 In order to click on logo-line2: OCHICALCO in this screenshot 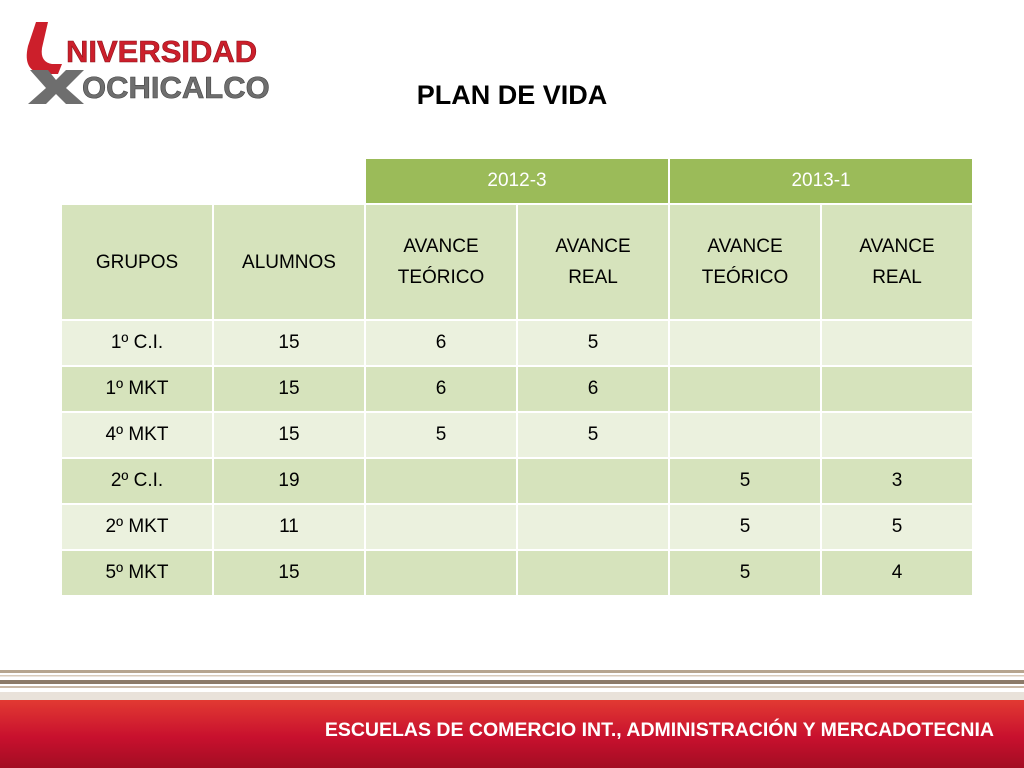, I will do `click(176, 87)`.